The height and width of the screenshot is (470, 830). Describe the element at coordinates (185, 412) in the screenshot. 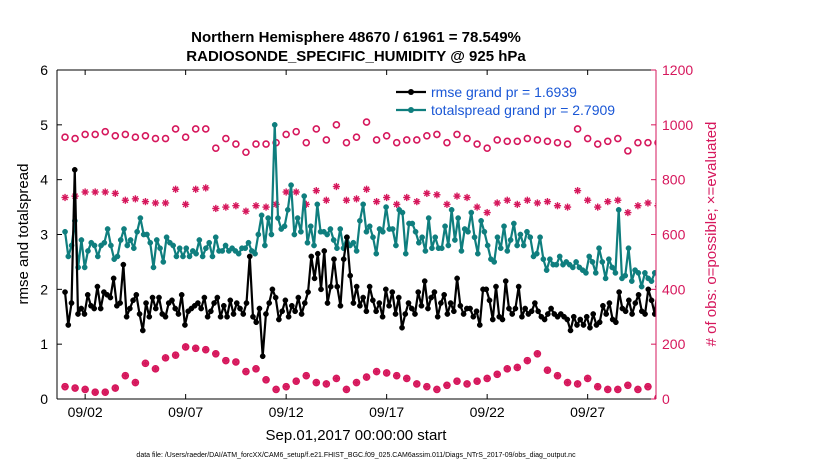

I see `x-tick-label: 09/07` at that location.